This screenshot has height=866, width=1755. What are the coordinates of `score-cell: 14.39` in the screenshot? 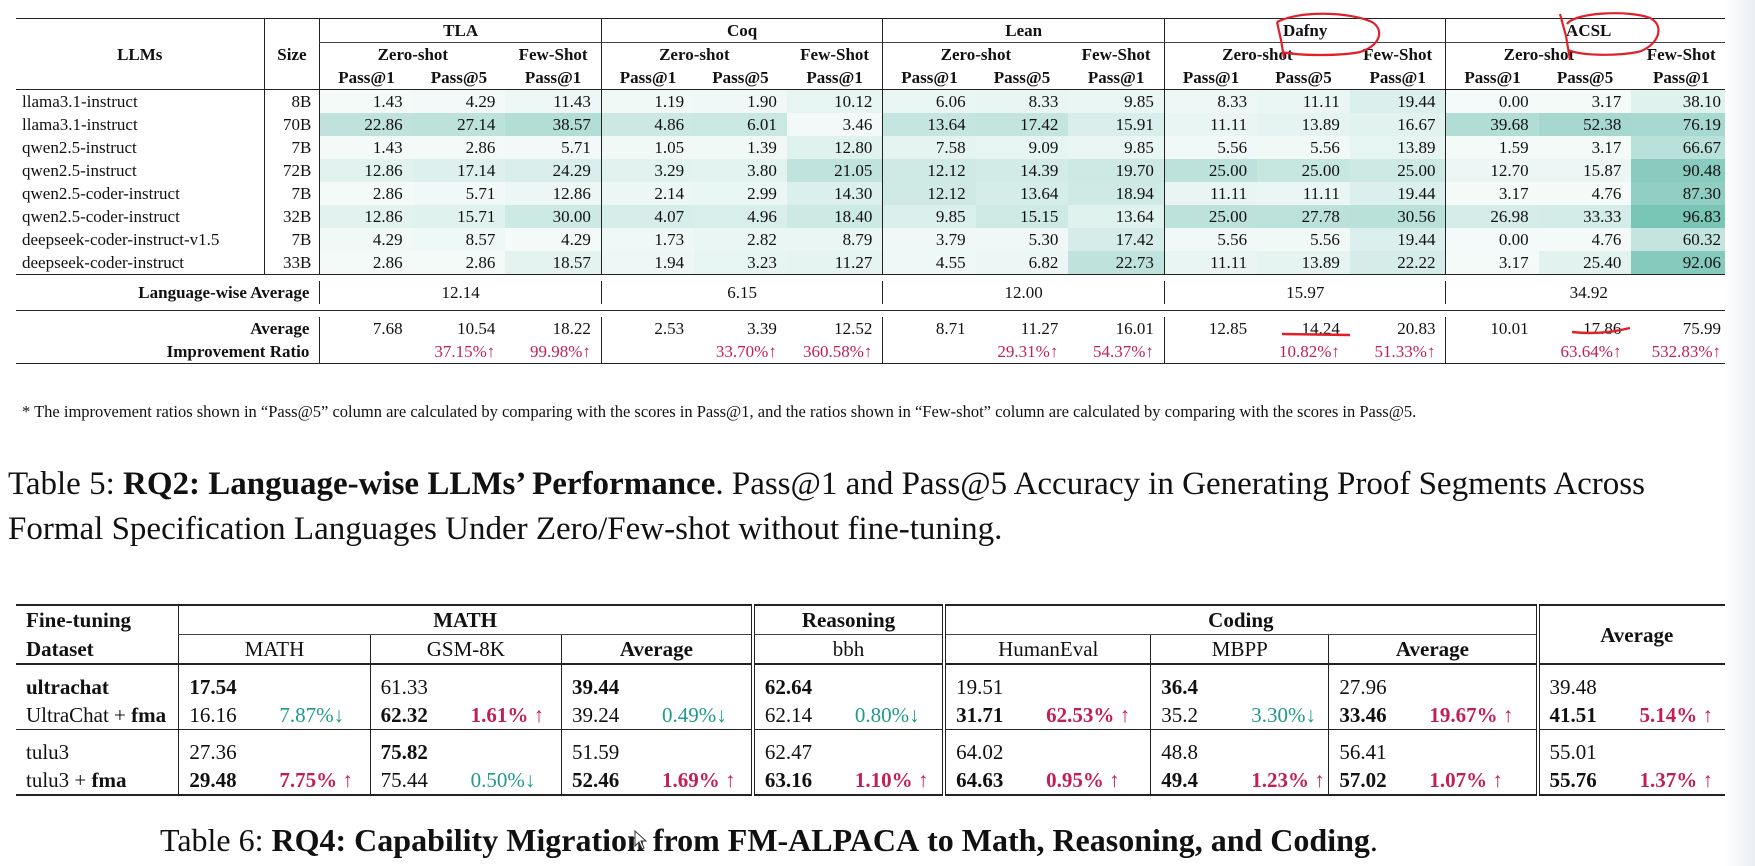 It's located at (1022, 170).